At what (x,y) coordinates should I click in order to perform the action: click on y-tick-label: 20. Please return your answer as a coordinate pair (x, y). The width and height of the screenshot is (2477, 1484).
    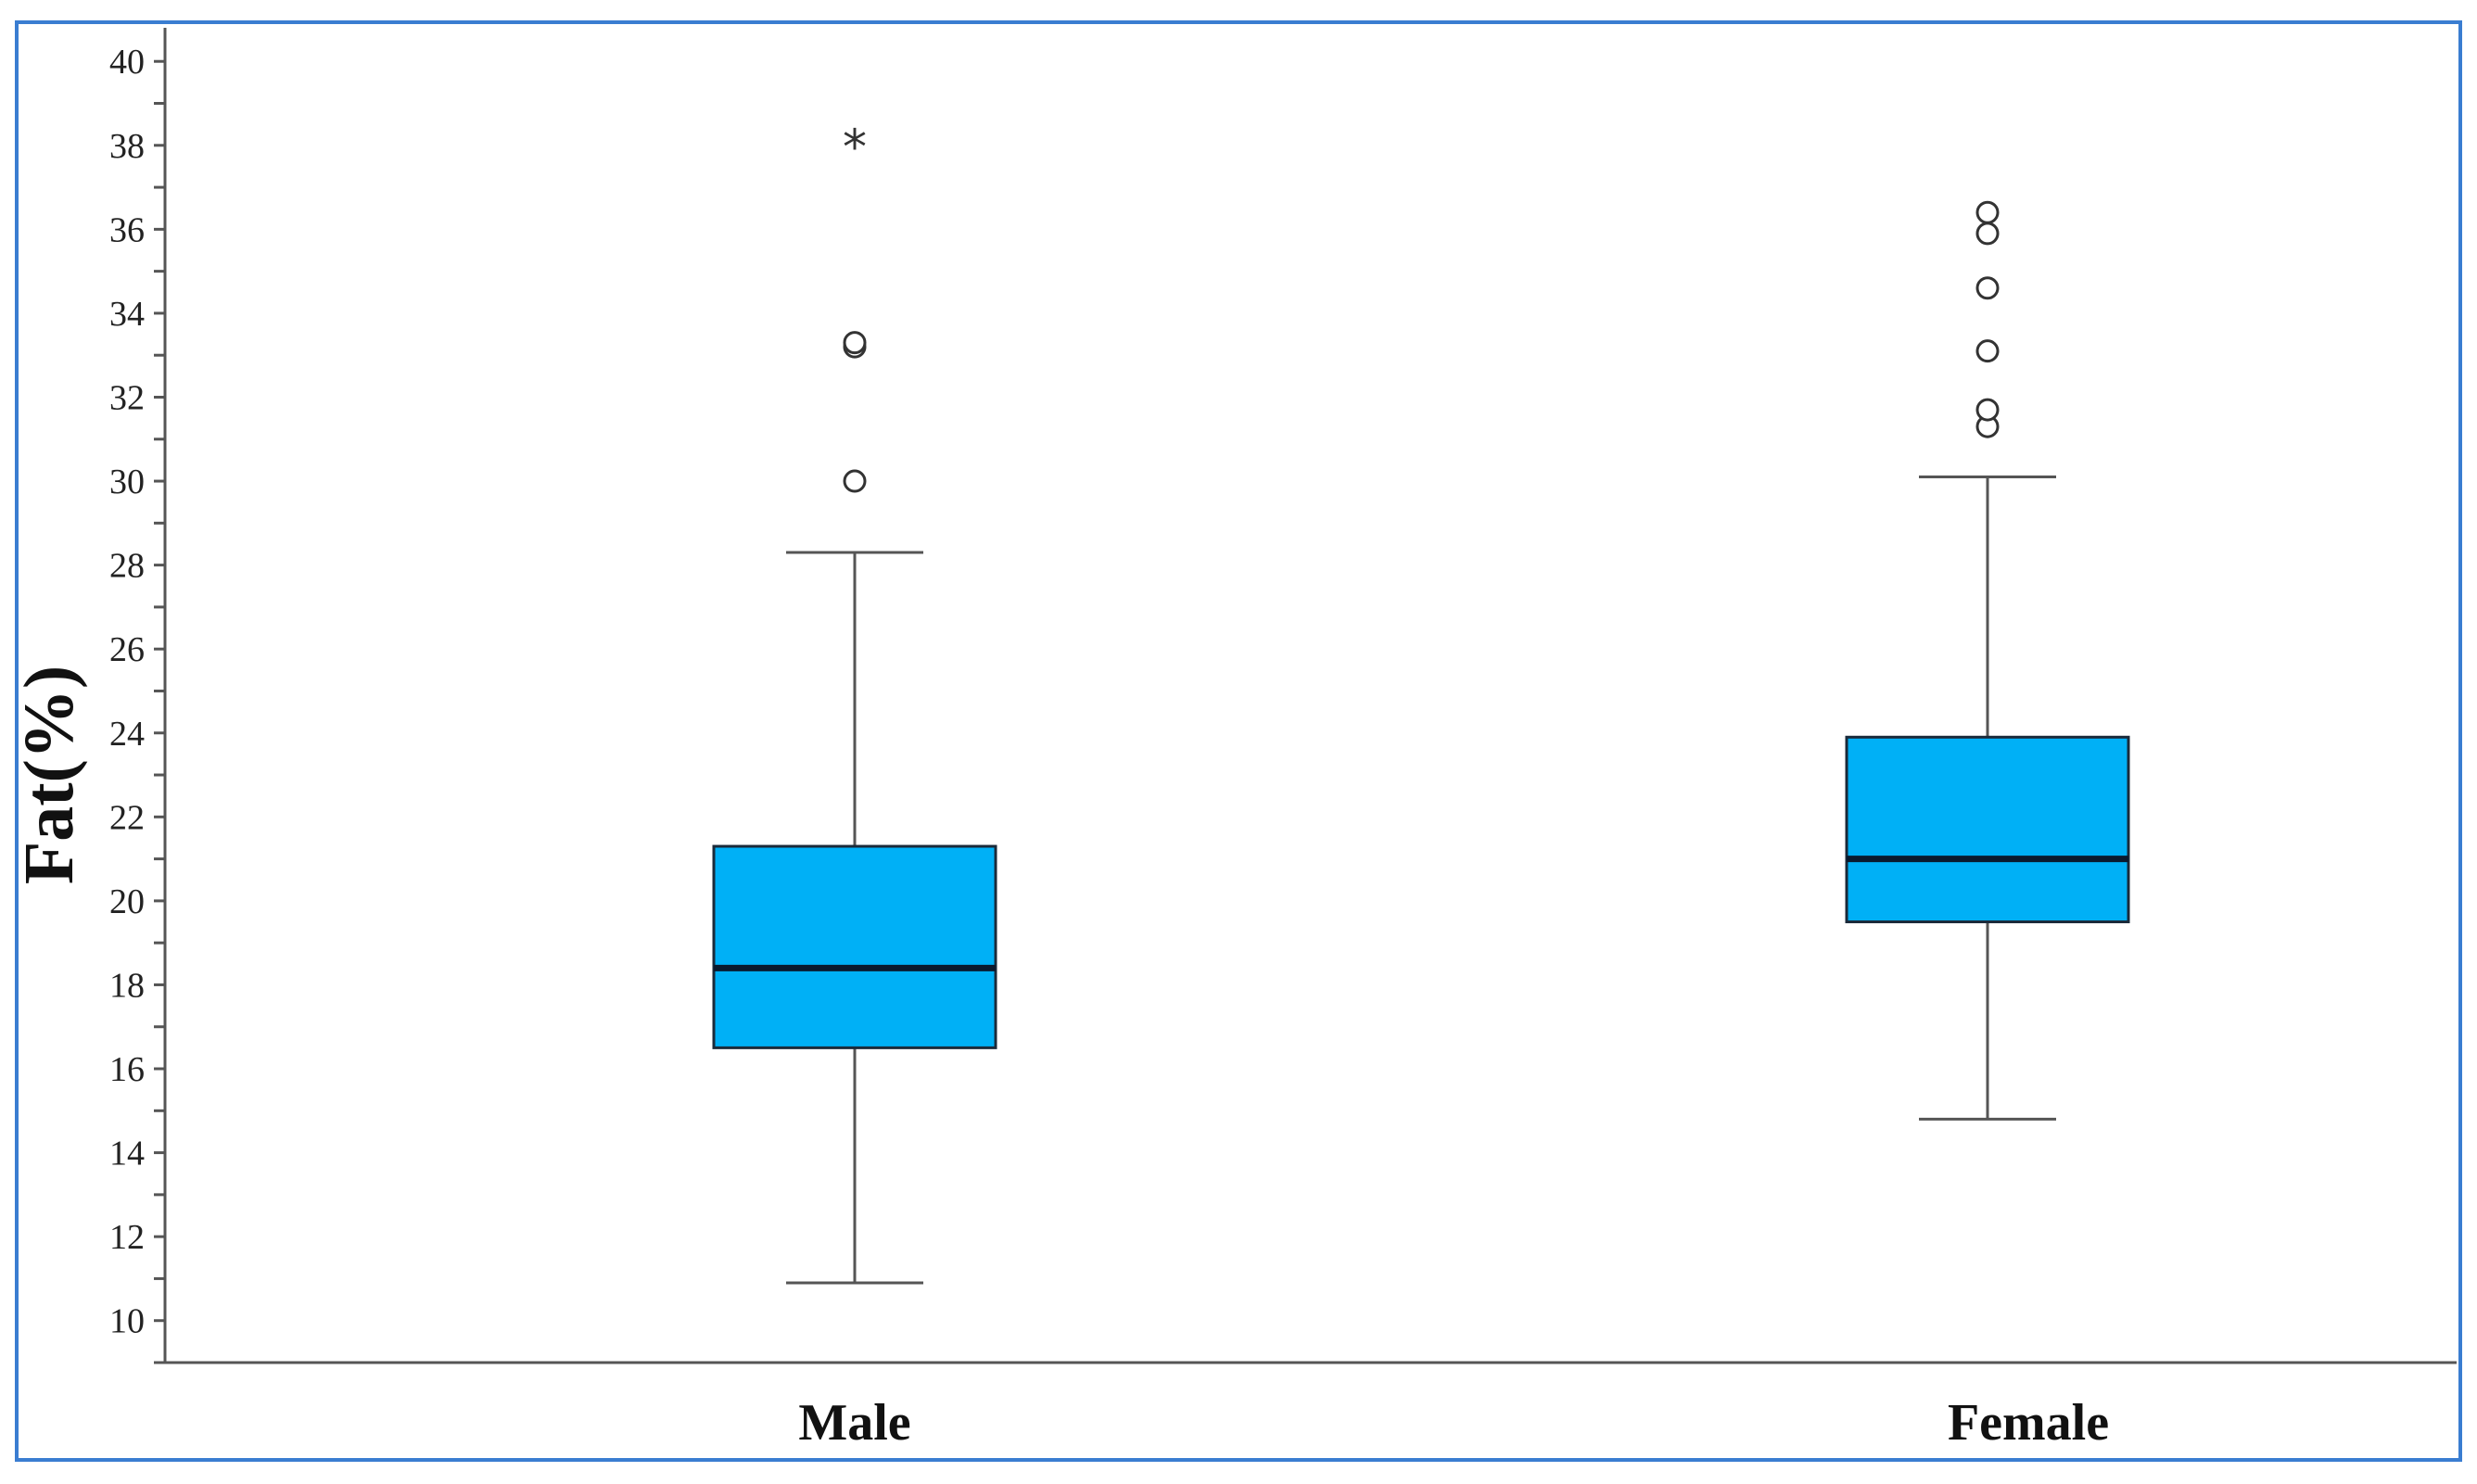
    Looking at the image, I should click on (127, 901).